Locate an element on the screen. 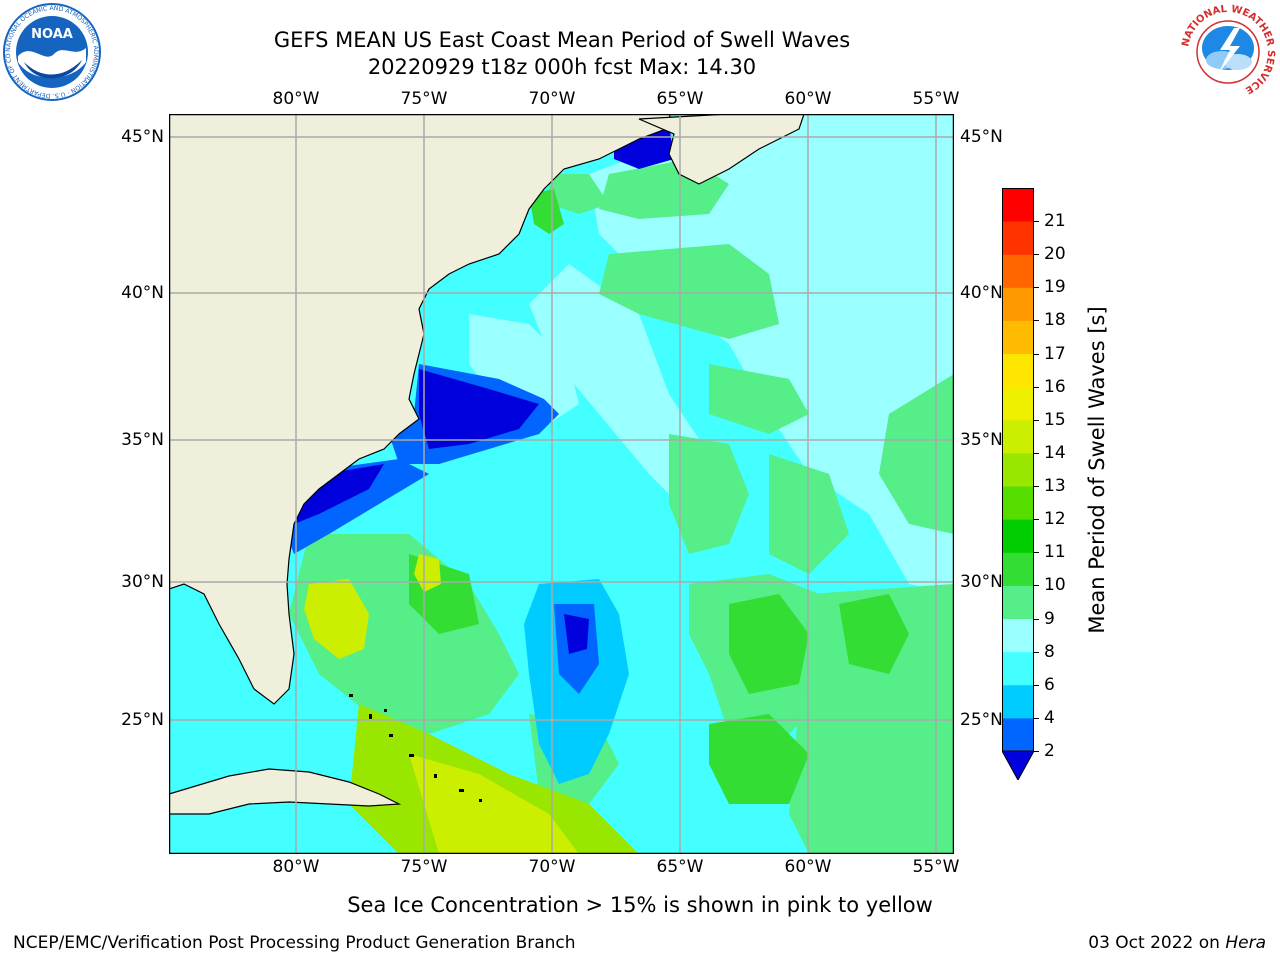 The width and height of the screenshot is (1280, 960). colorbar-tick-label: 2 is located at coordinates (1049, 751).